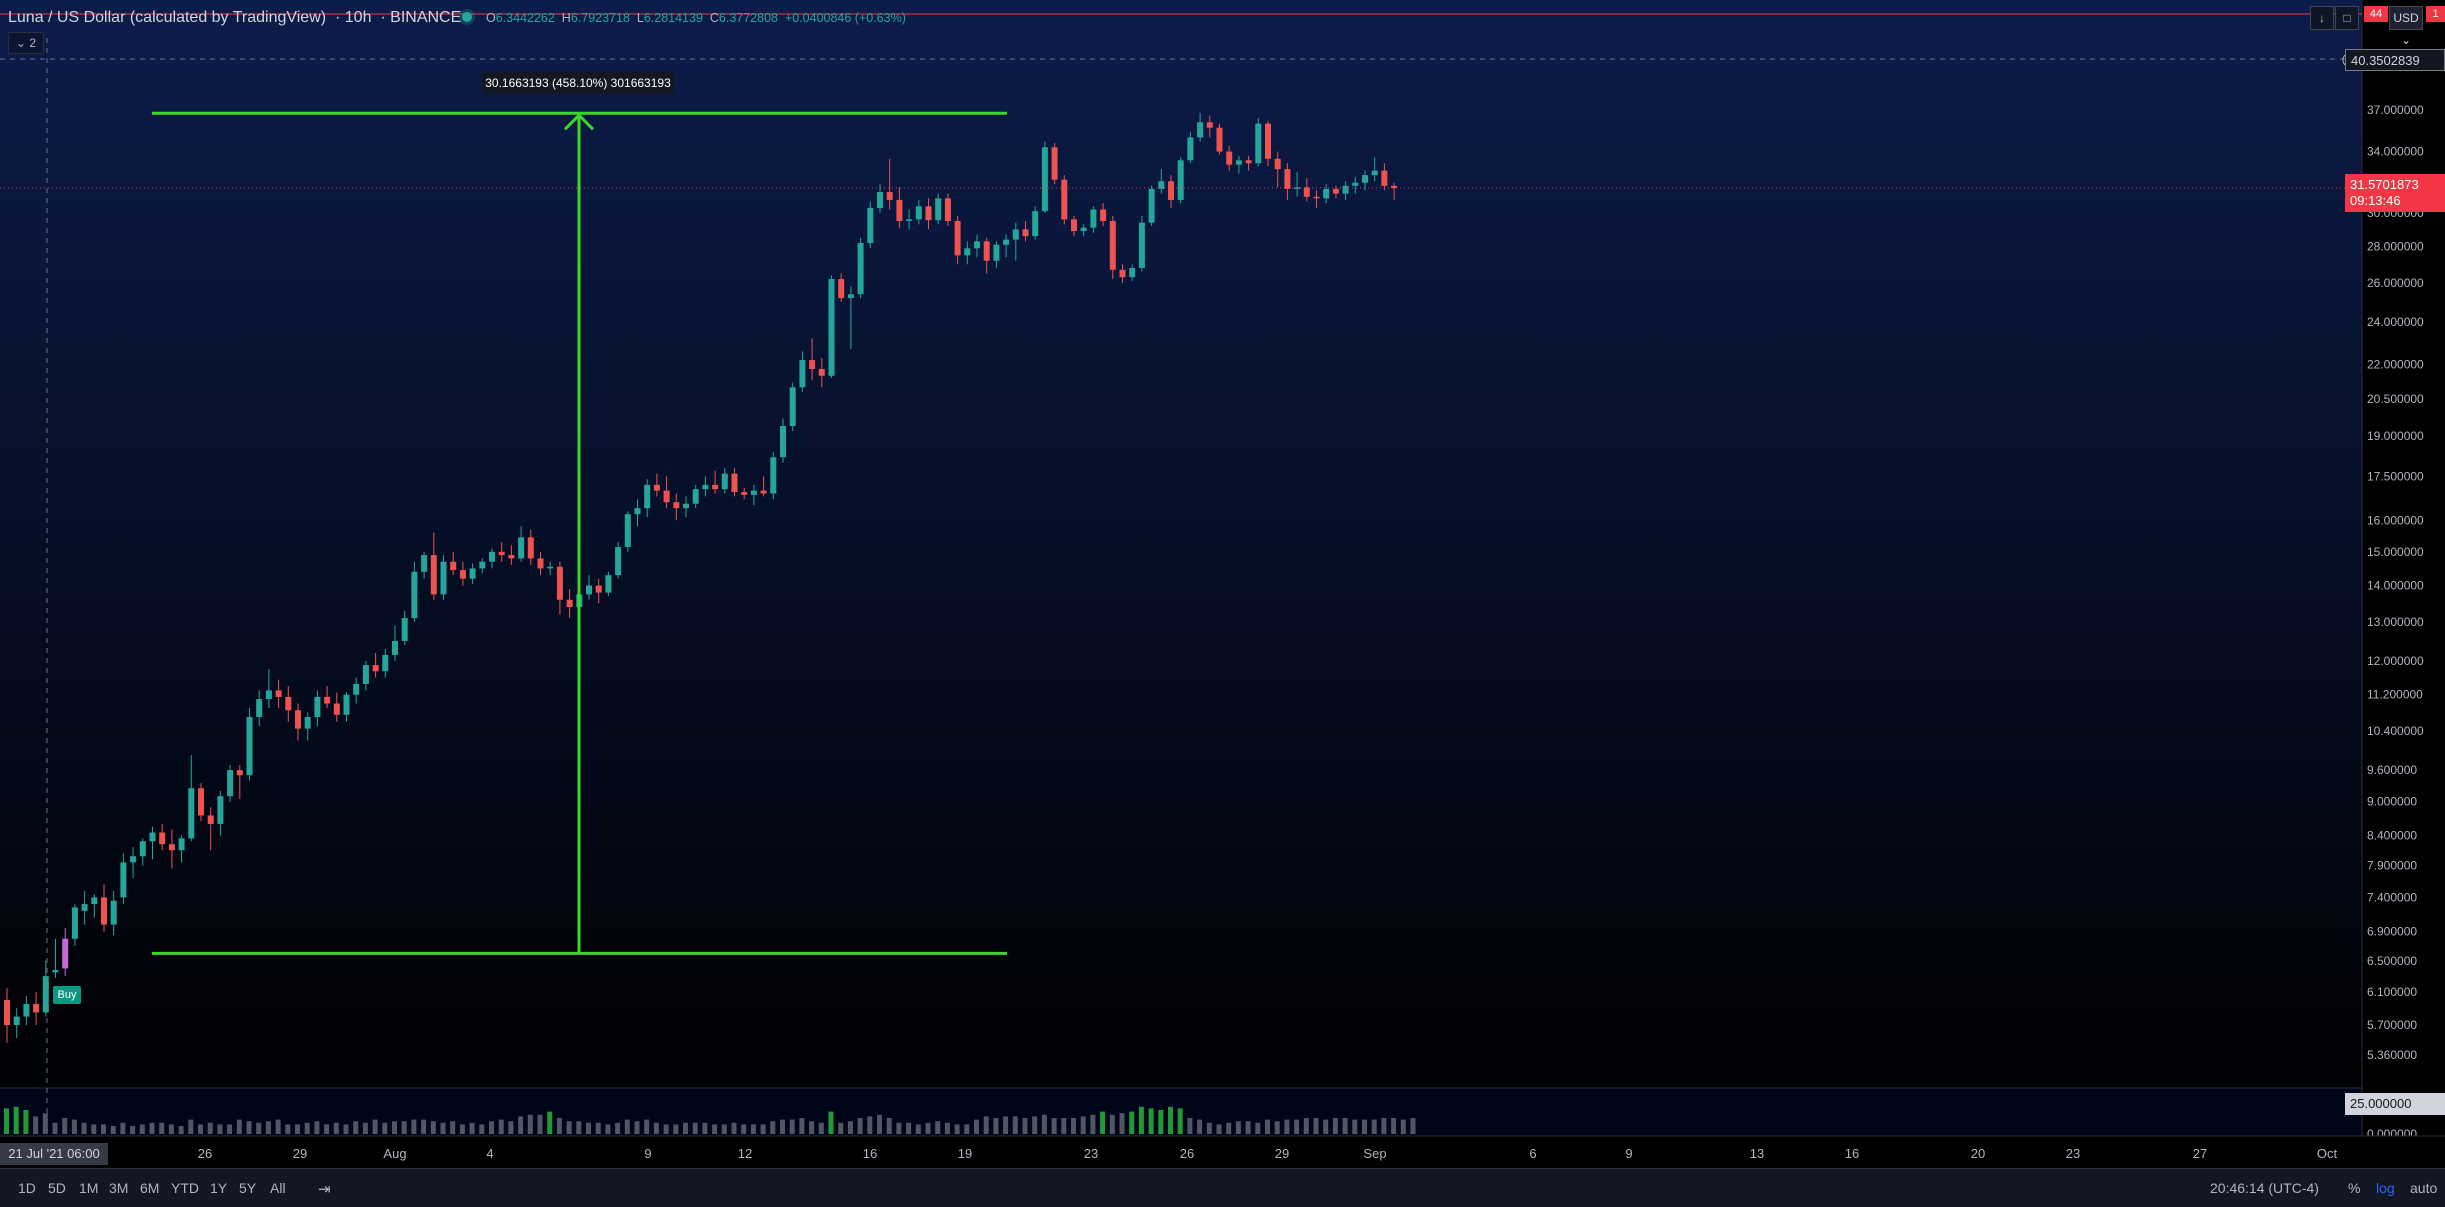 The image size is (2445, 1207). What do you see at coordinates (67, 995) in the screenshot?
I see `buy-signal-label: Buy` at bounding box center [67, 995].